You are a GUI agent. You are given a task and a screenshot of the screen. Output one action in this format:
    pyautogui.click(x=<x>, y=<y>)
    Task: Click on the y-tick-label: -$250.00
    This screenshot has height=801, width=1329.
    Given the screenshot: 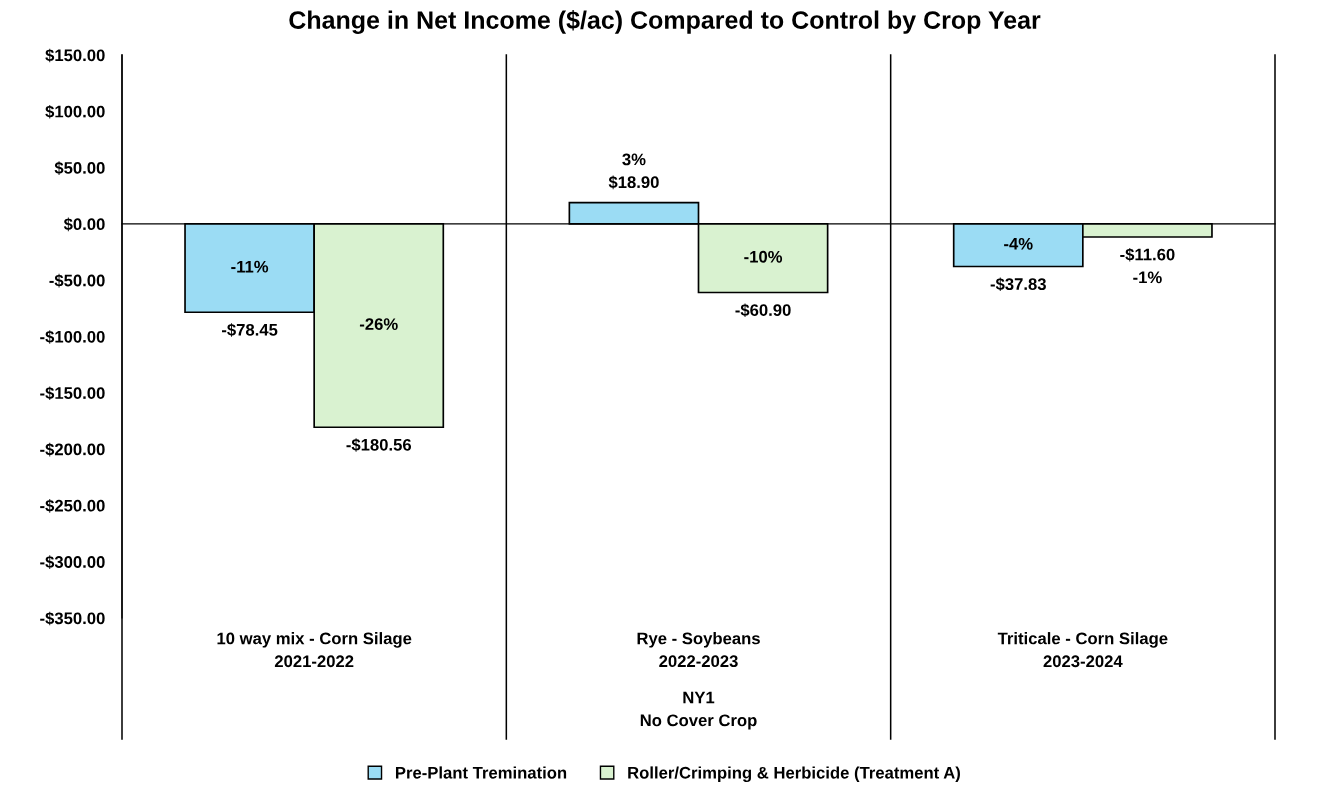 What is the action you would take?
    pyautogui.click(x=72, y=506)
    